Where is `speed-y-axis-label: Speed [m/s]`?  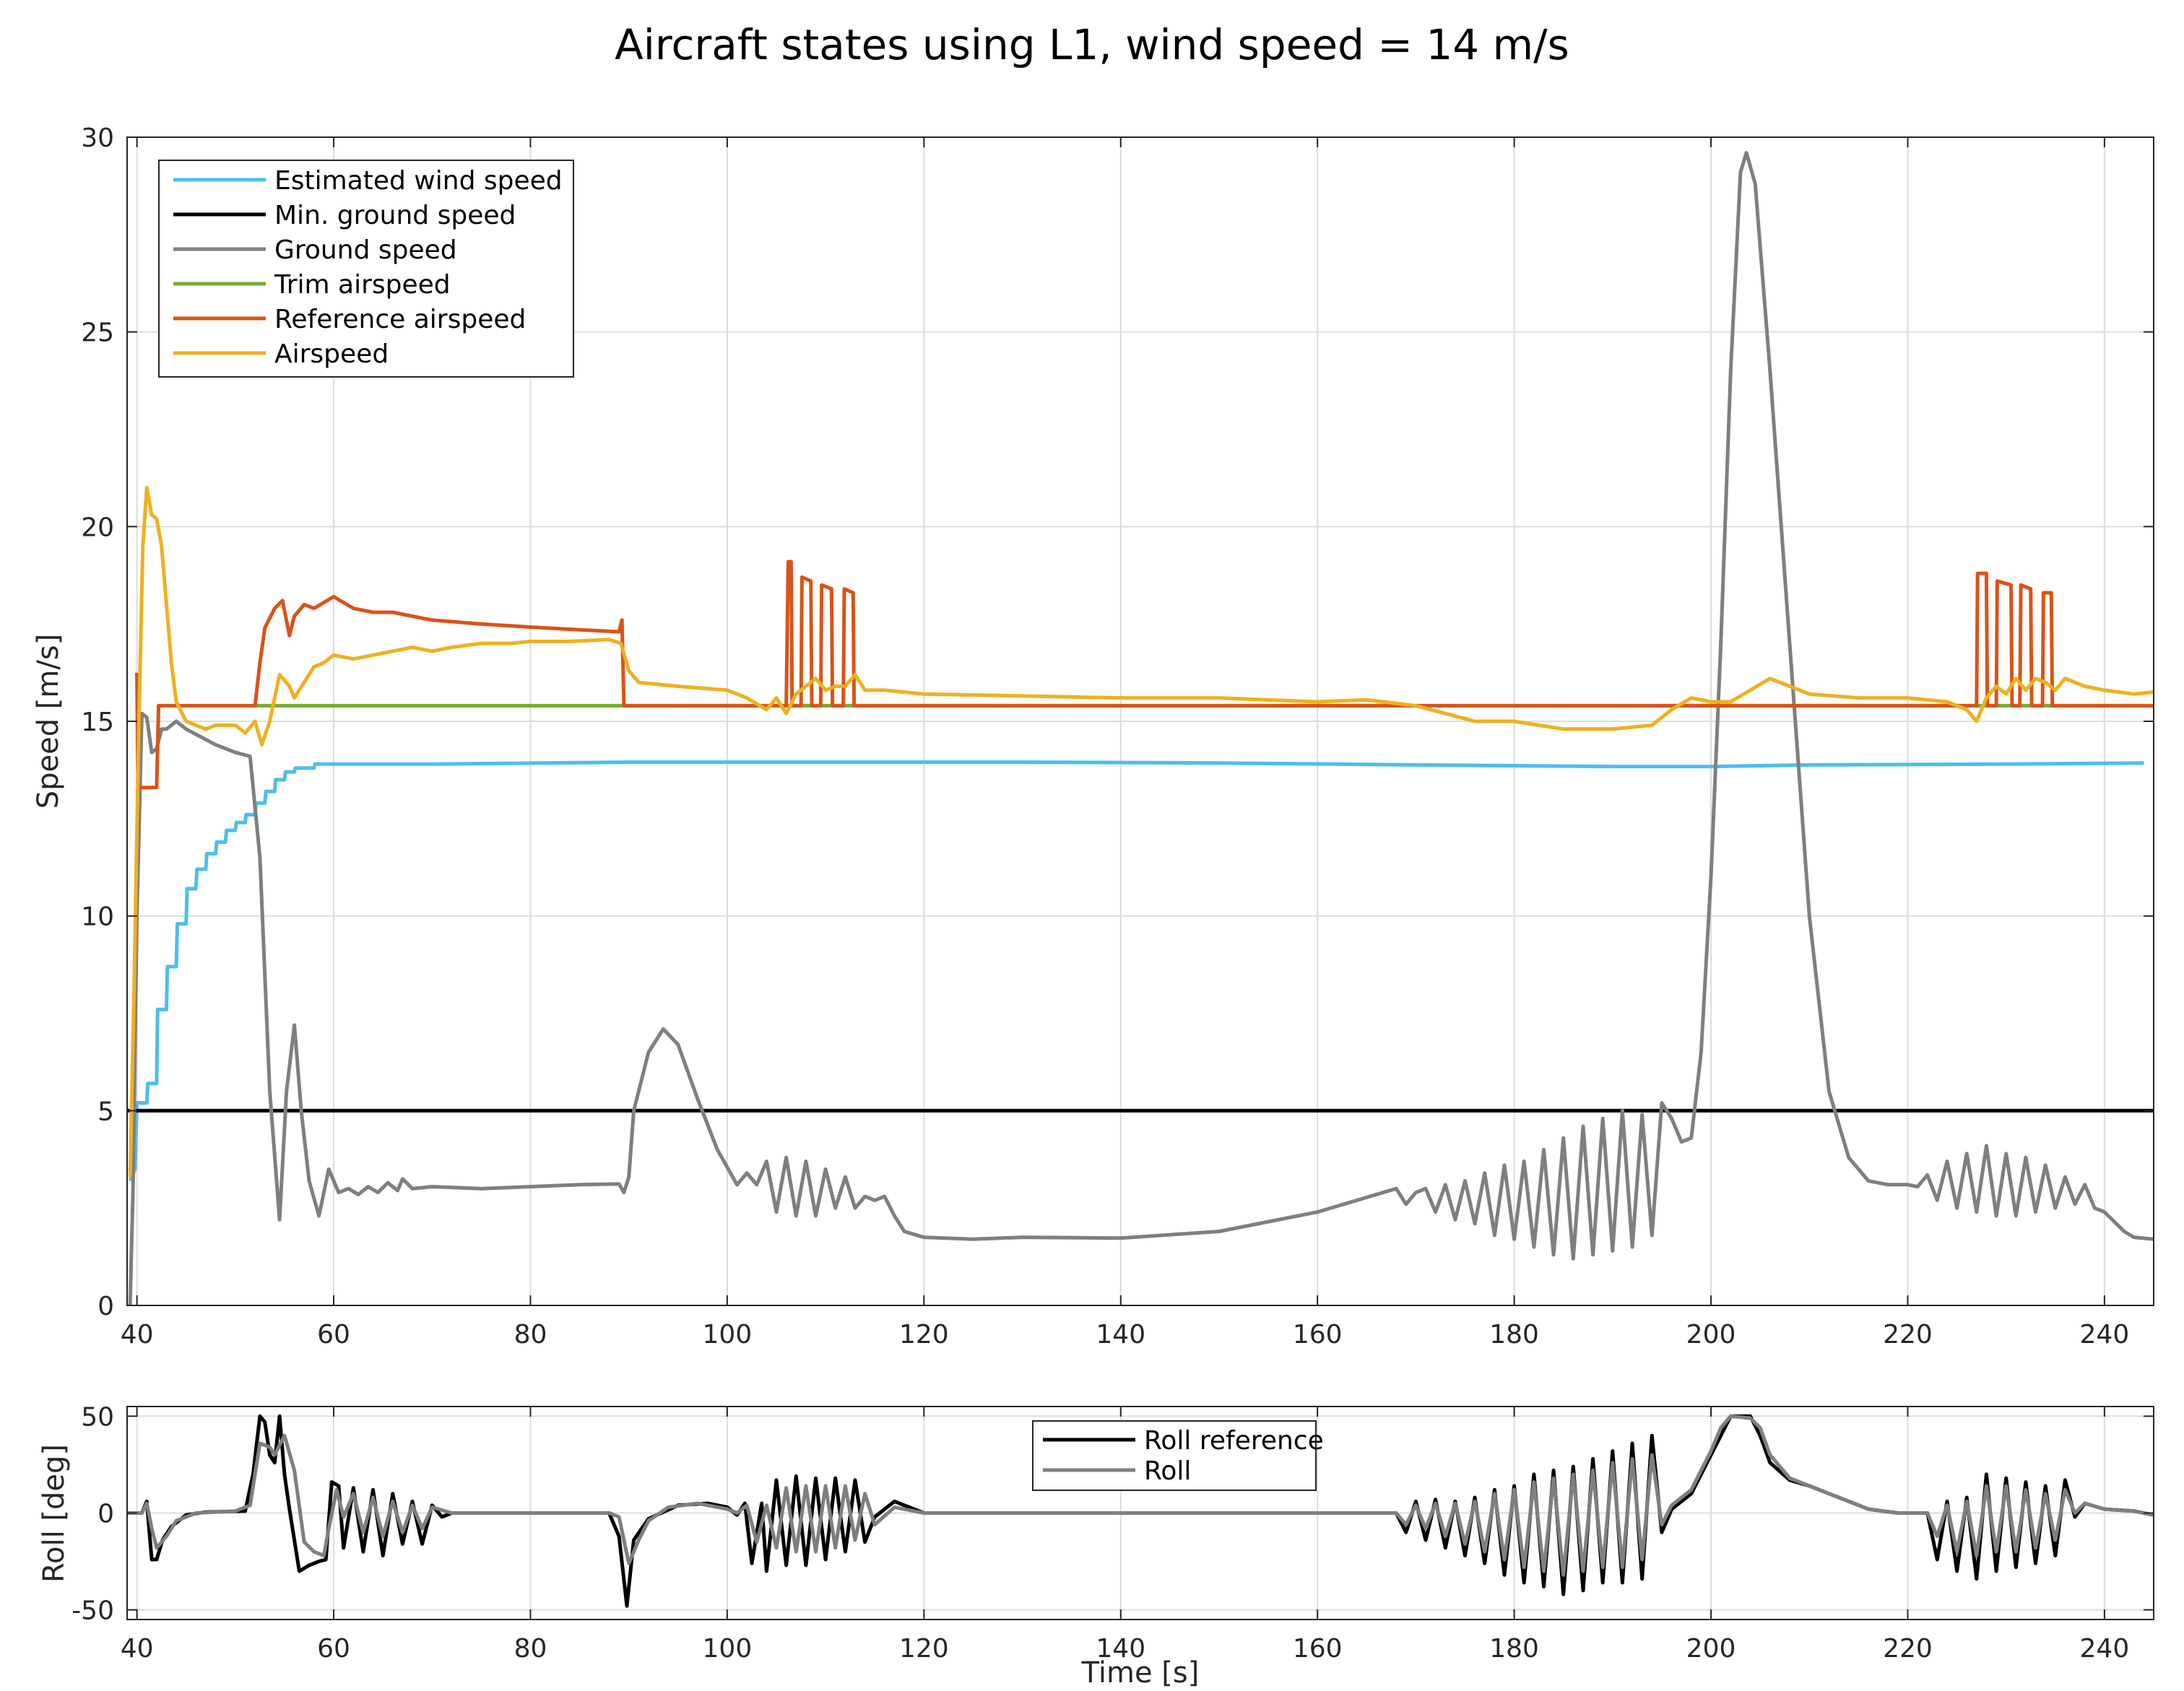 speed-y-axis-label: Speed [m/s] is located at coordinates (48, 721).